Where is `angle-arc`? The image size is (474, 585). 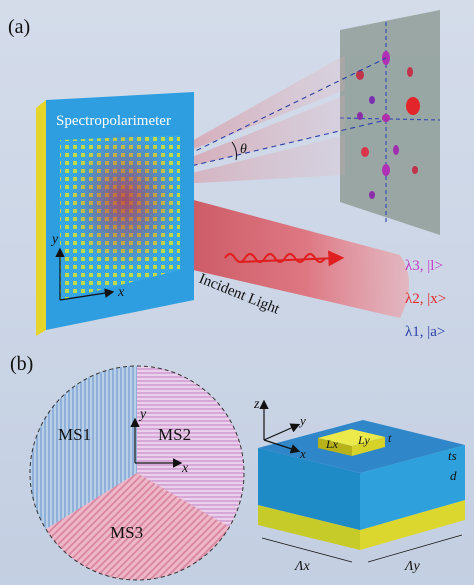
angle-arc is located at coordinates (234, 151).